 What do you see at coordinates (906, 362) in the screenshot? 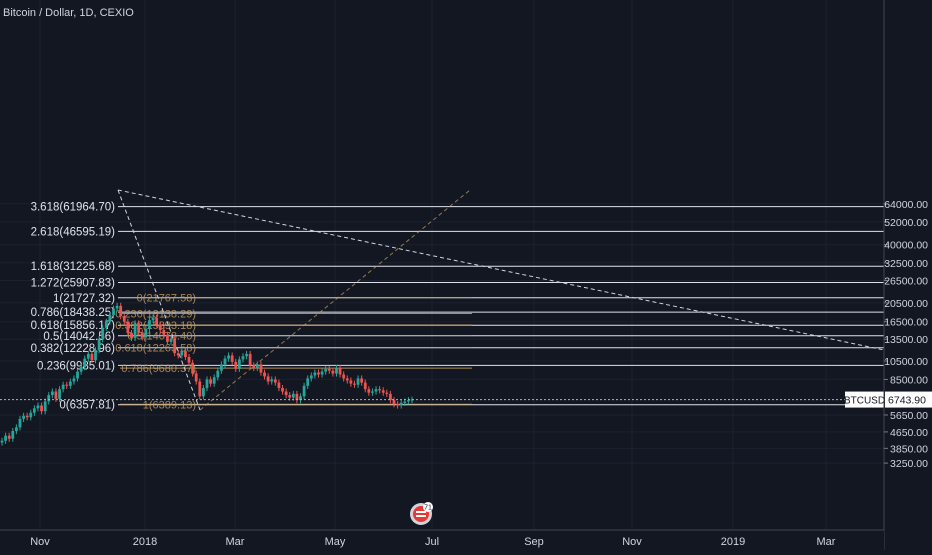
I see `price-tick-label: 10500.00` at bounding box center [906, 362].